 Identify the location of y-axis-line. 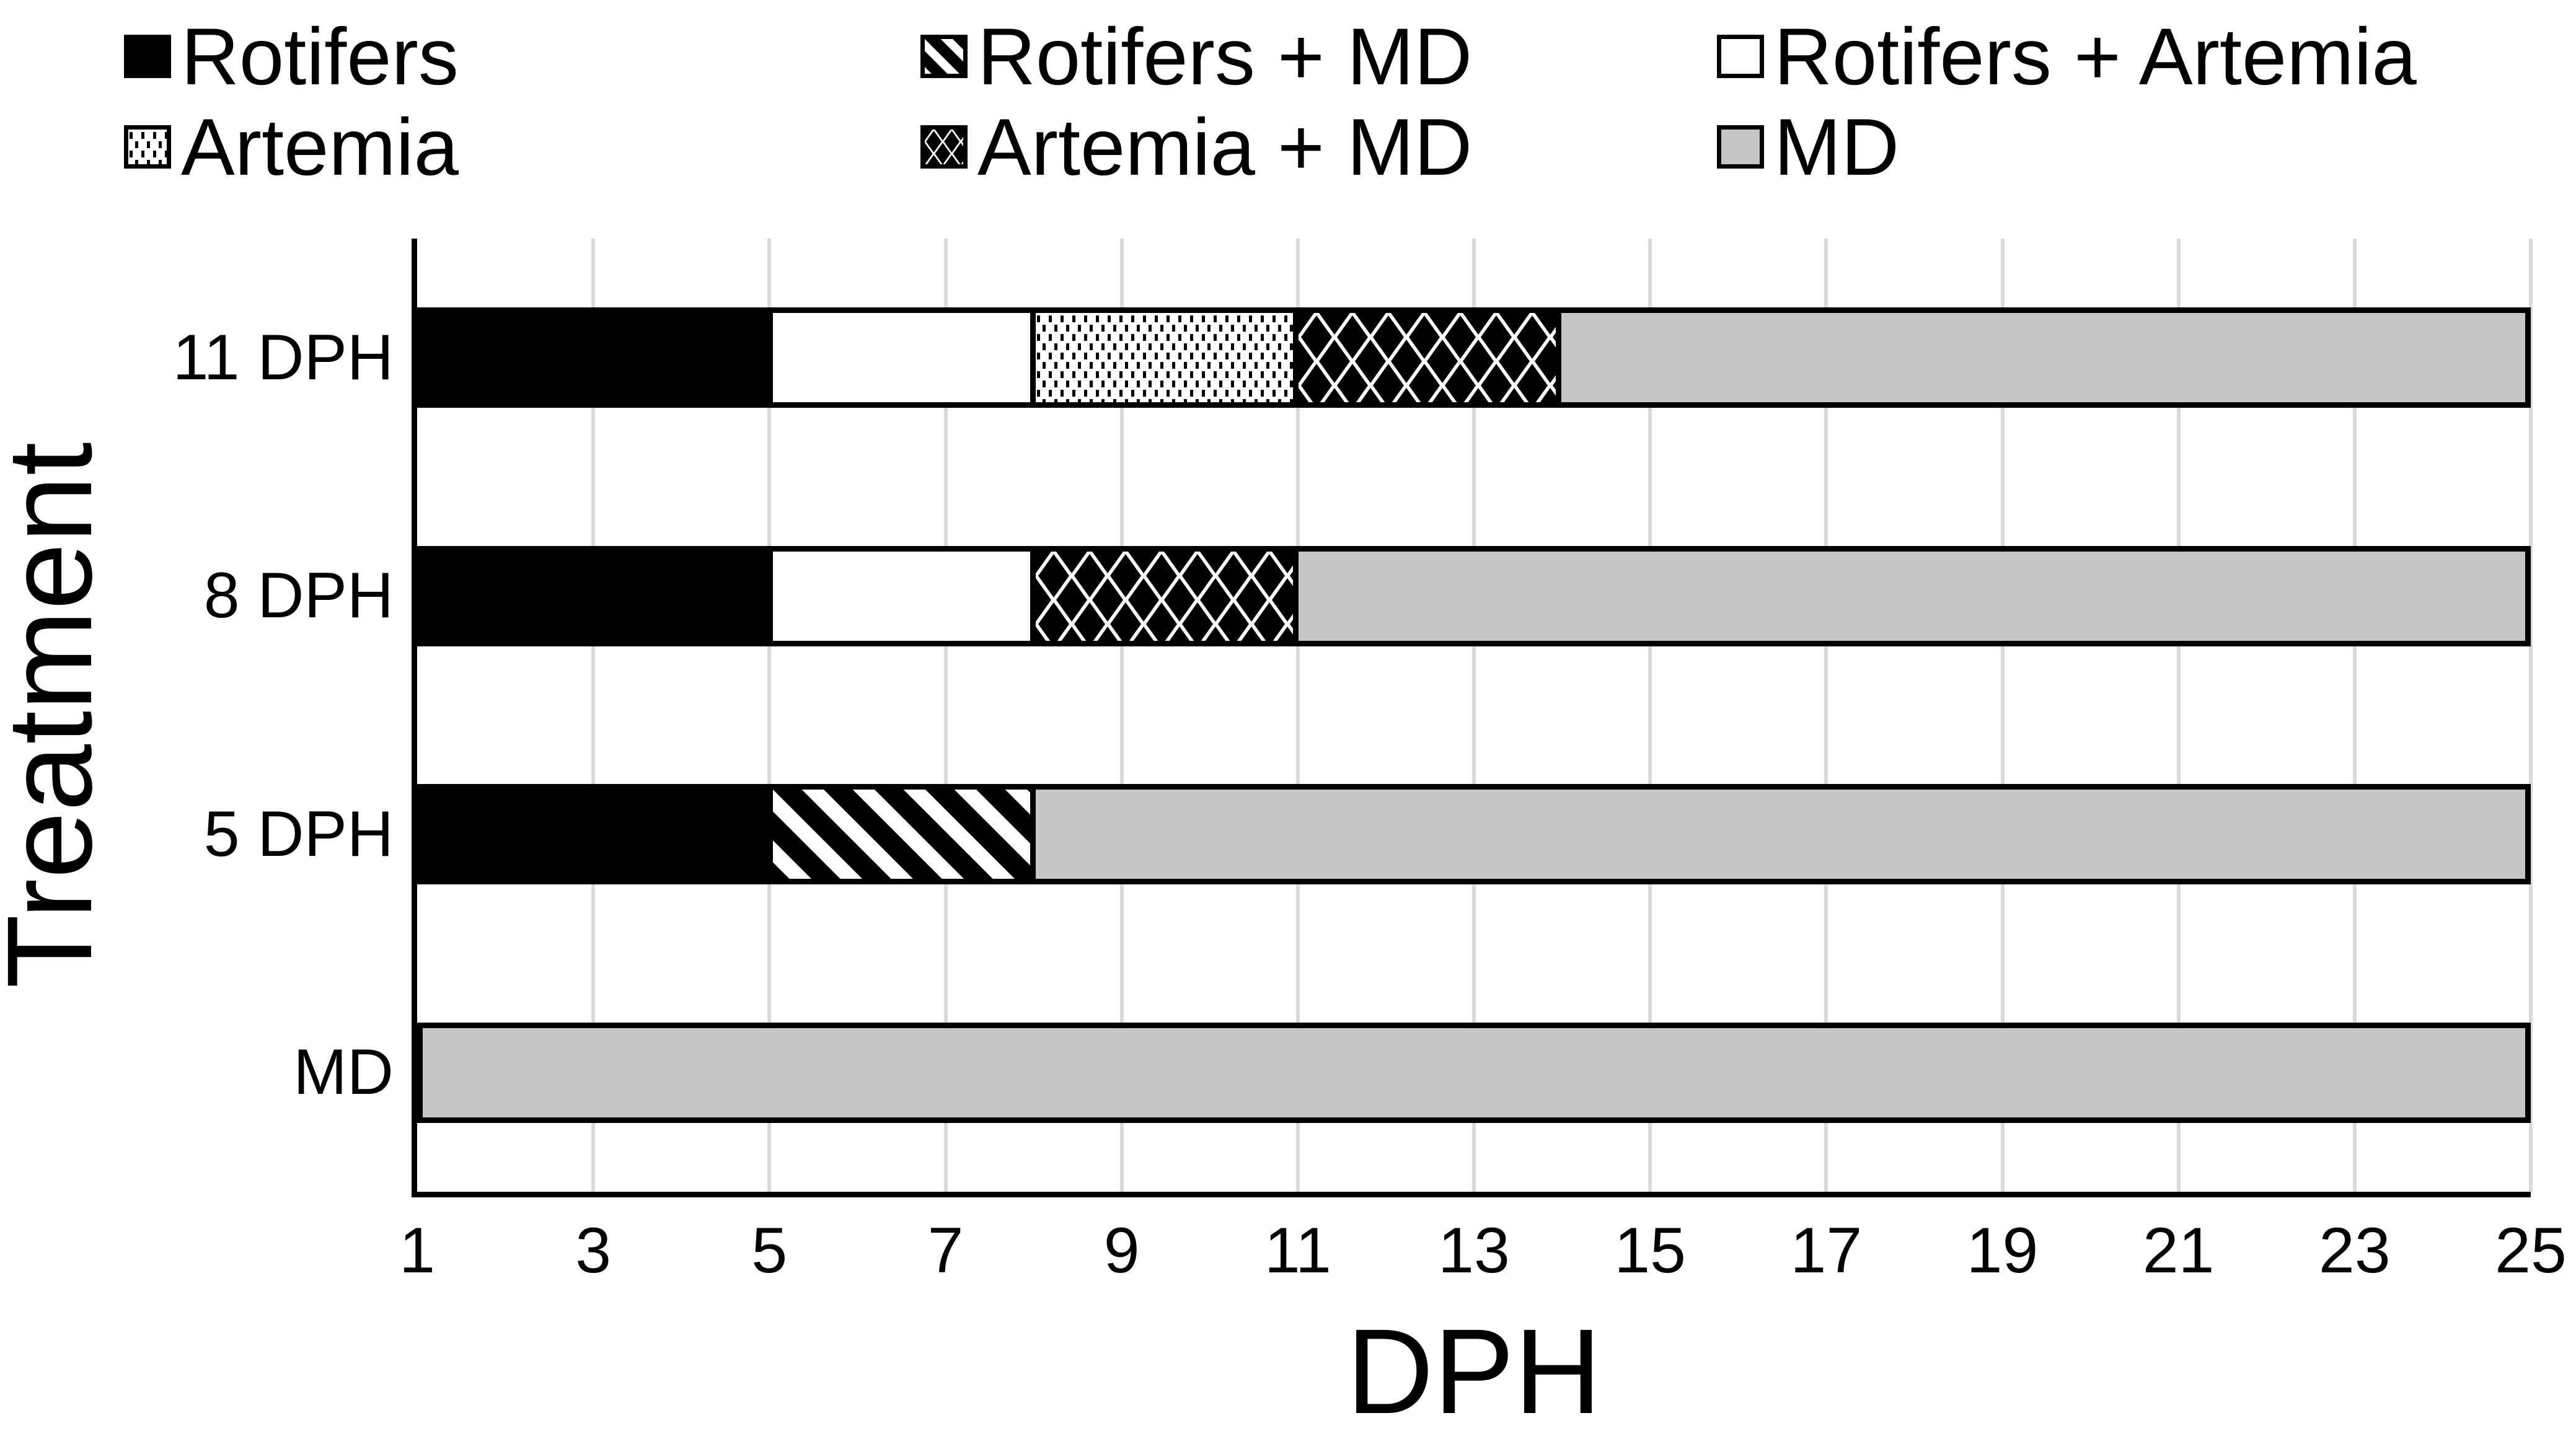
(414, 715).